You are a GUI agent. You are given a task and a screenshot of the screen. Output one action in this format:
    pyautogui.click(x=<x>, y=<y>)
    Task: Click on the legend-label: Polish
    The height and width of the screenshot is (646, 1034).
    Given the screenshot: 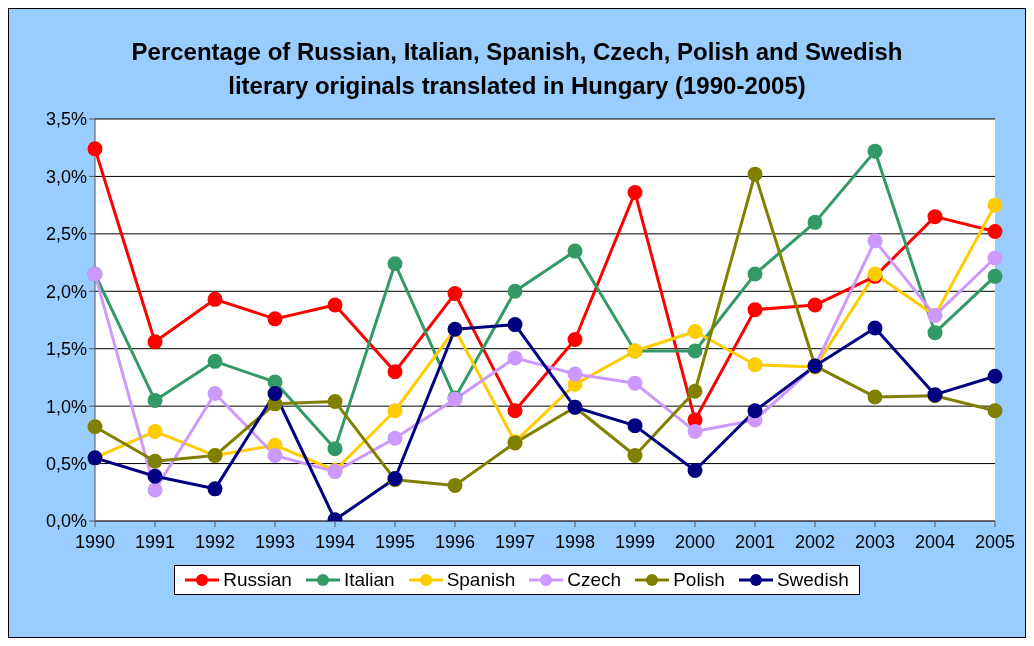 What is the action you would take?
    pyautogui.click(x=699, y=580)
    